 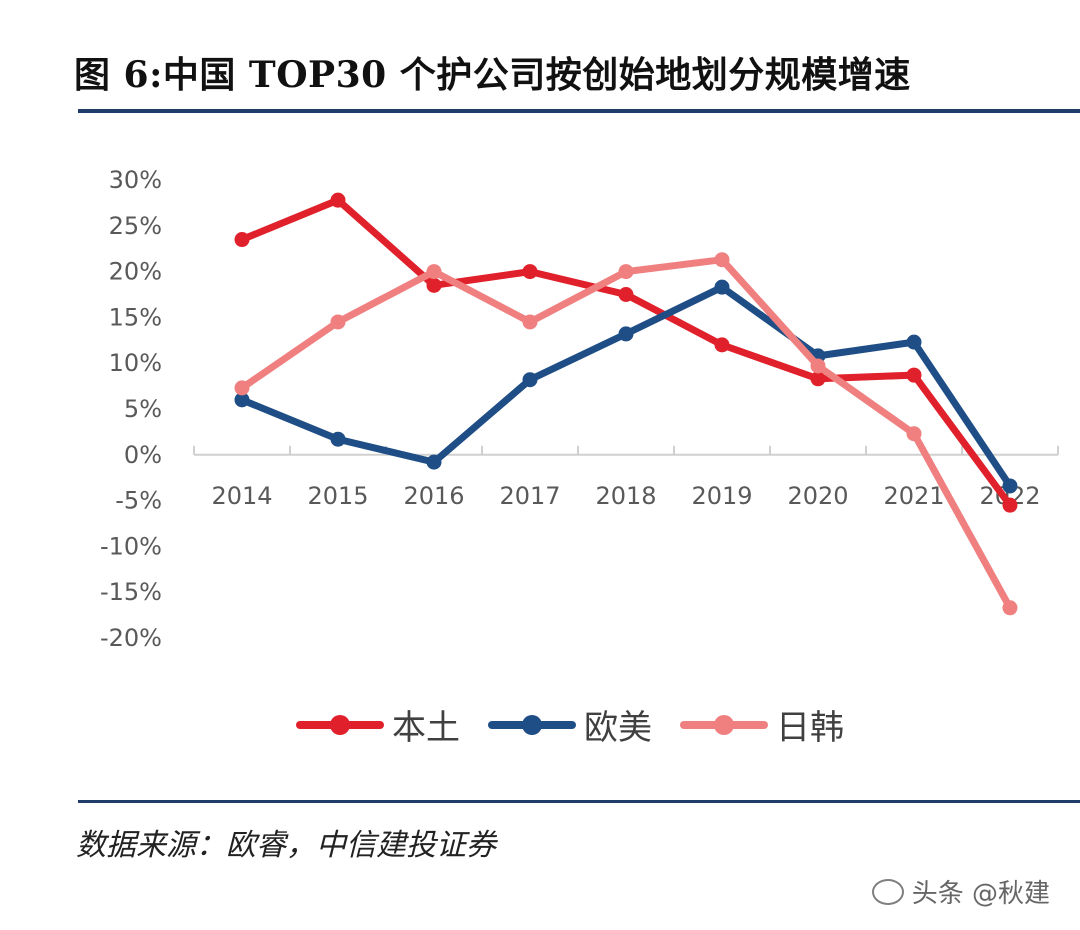 What do you see at coordinates (721, 496) in the screenshot?
I see `x-tick-label: 2019` at bounding box center [721, 496].